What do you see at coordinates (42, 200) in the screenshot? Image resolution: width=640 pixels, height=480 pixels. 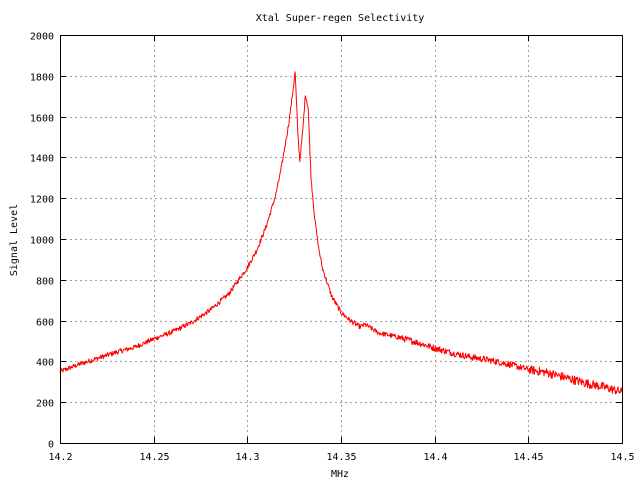 I see `y-tick-label: 1200` at bounding box center [42, 200].